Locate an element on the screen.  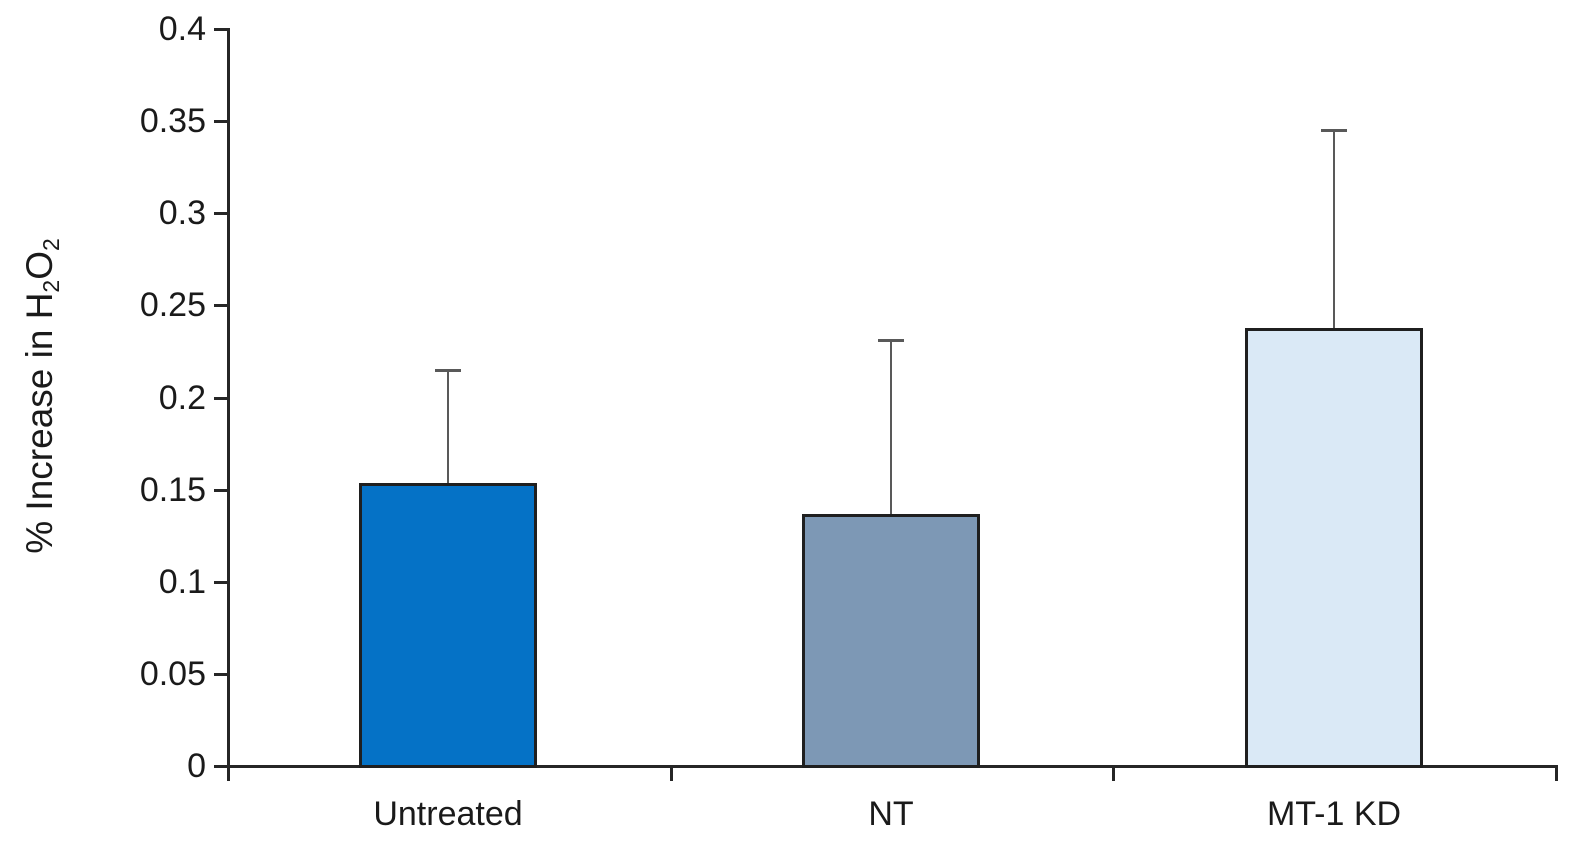
bar-mt-1-kd is located at coordinates (1334, 548).